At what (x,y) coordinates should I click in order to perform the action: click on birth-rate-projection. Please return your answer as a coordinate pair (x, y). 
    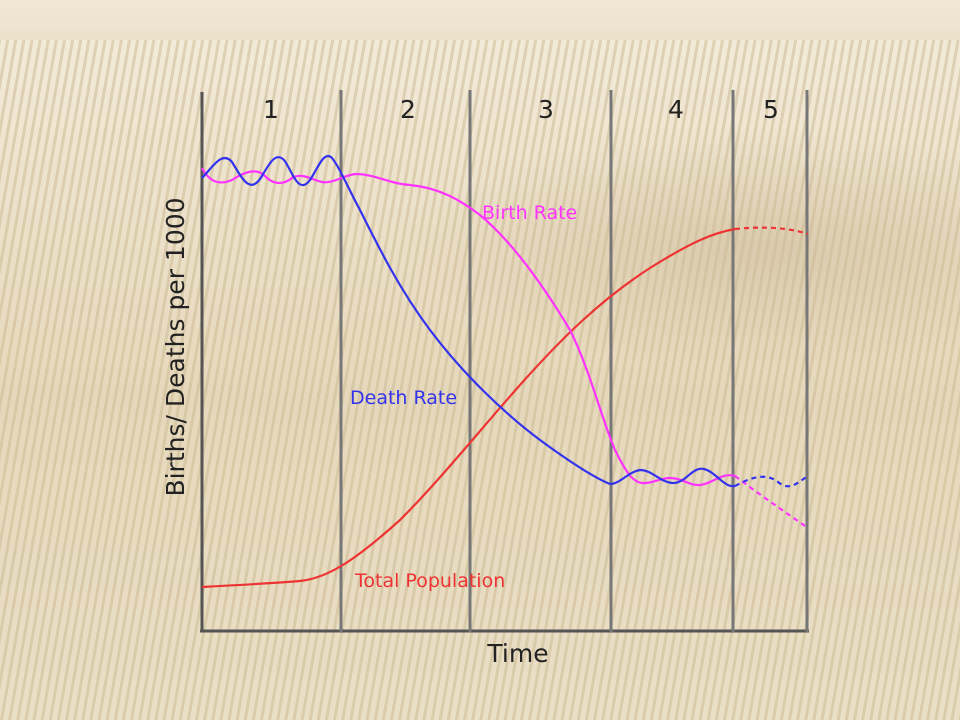
    Looking at the image, I should click on (771, 502).